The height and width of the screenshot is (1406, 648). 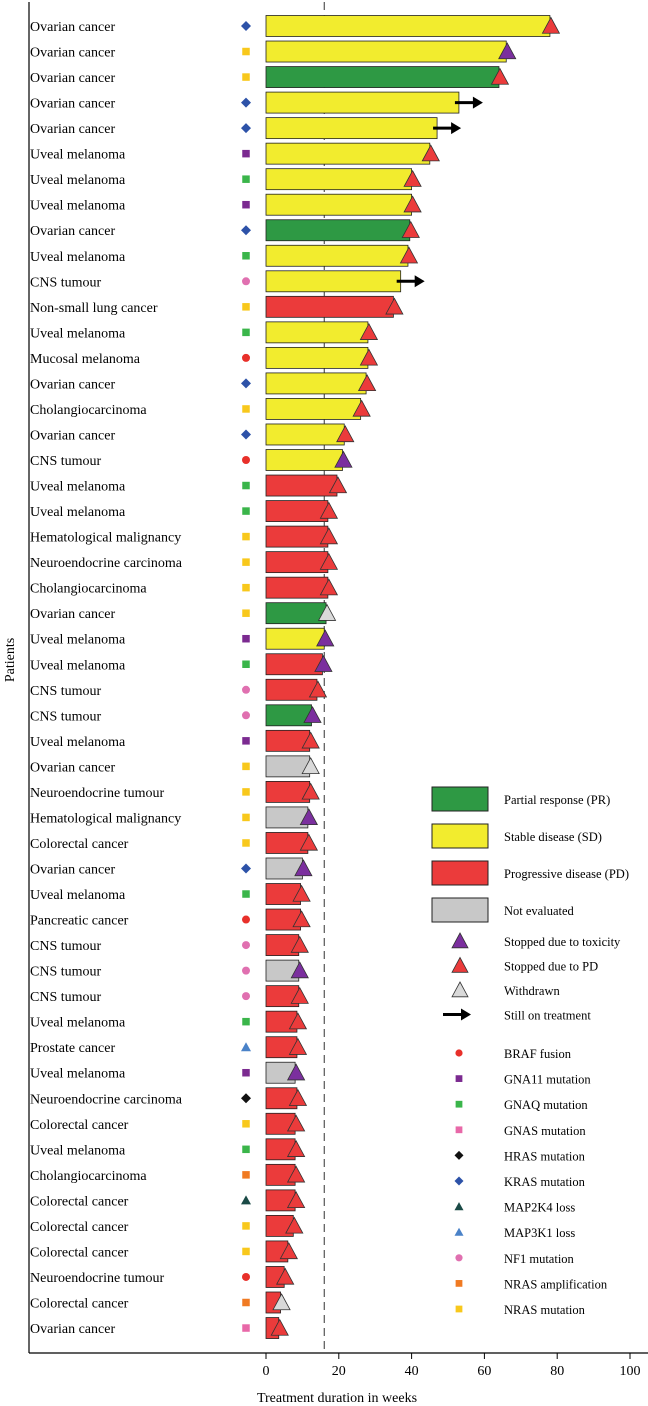 I want to click on patient-label: Colorectal cancer, so click(x=79, y=1201).